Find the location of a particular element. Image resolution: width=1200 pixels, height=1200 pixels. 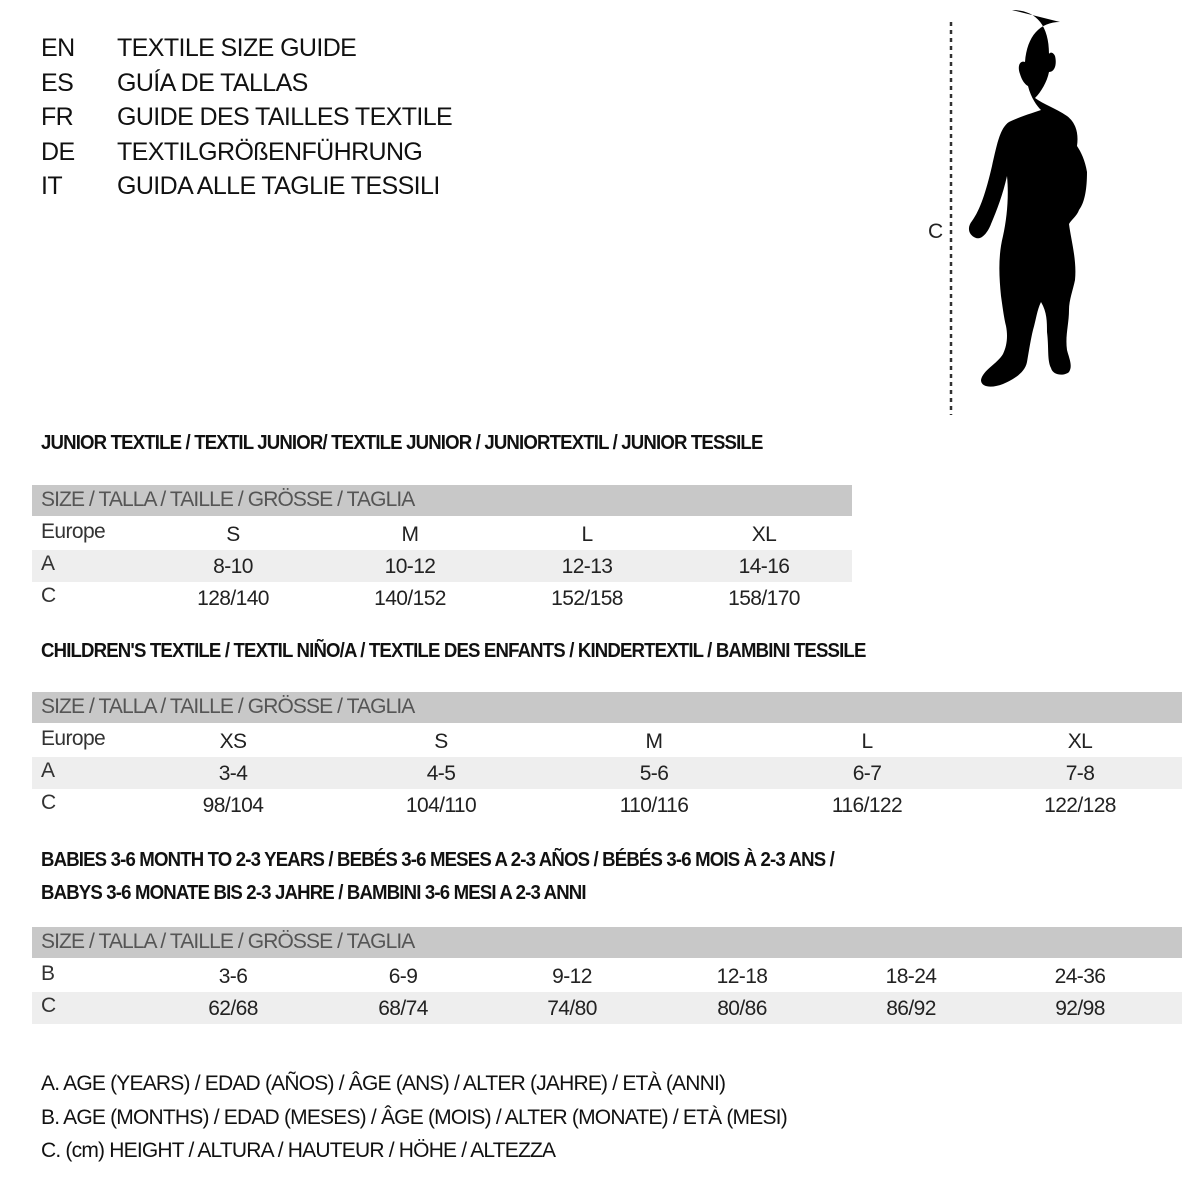

row-label: B is located at coordinates (48, 973).